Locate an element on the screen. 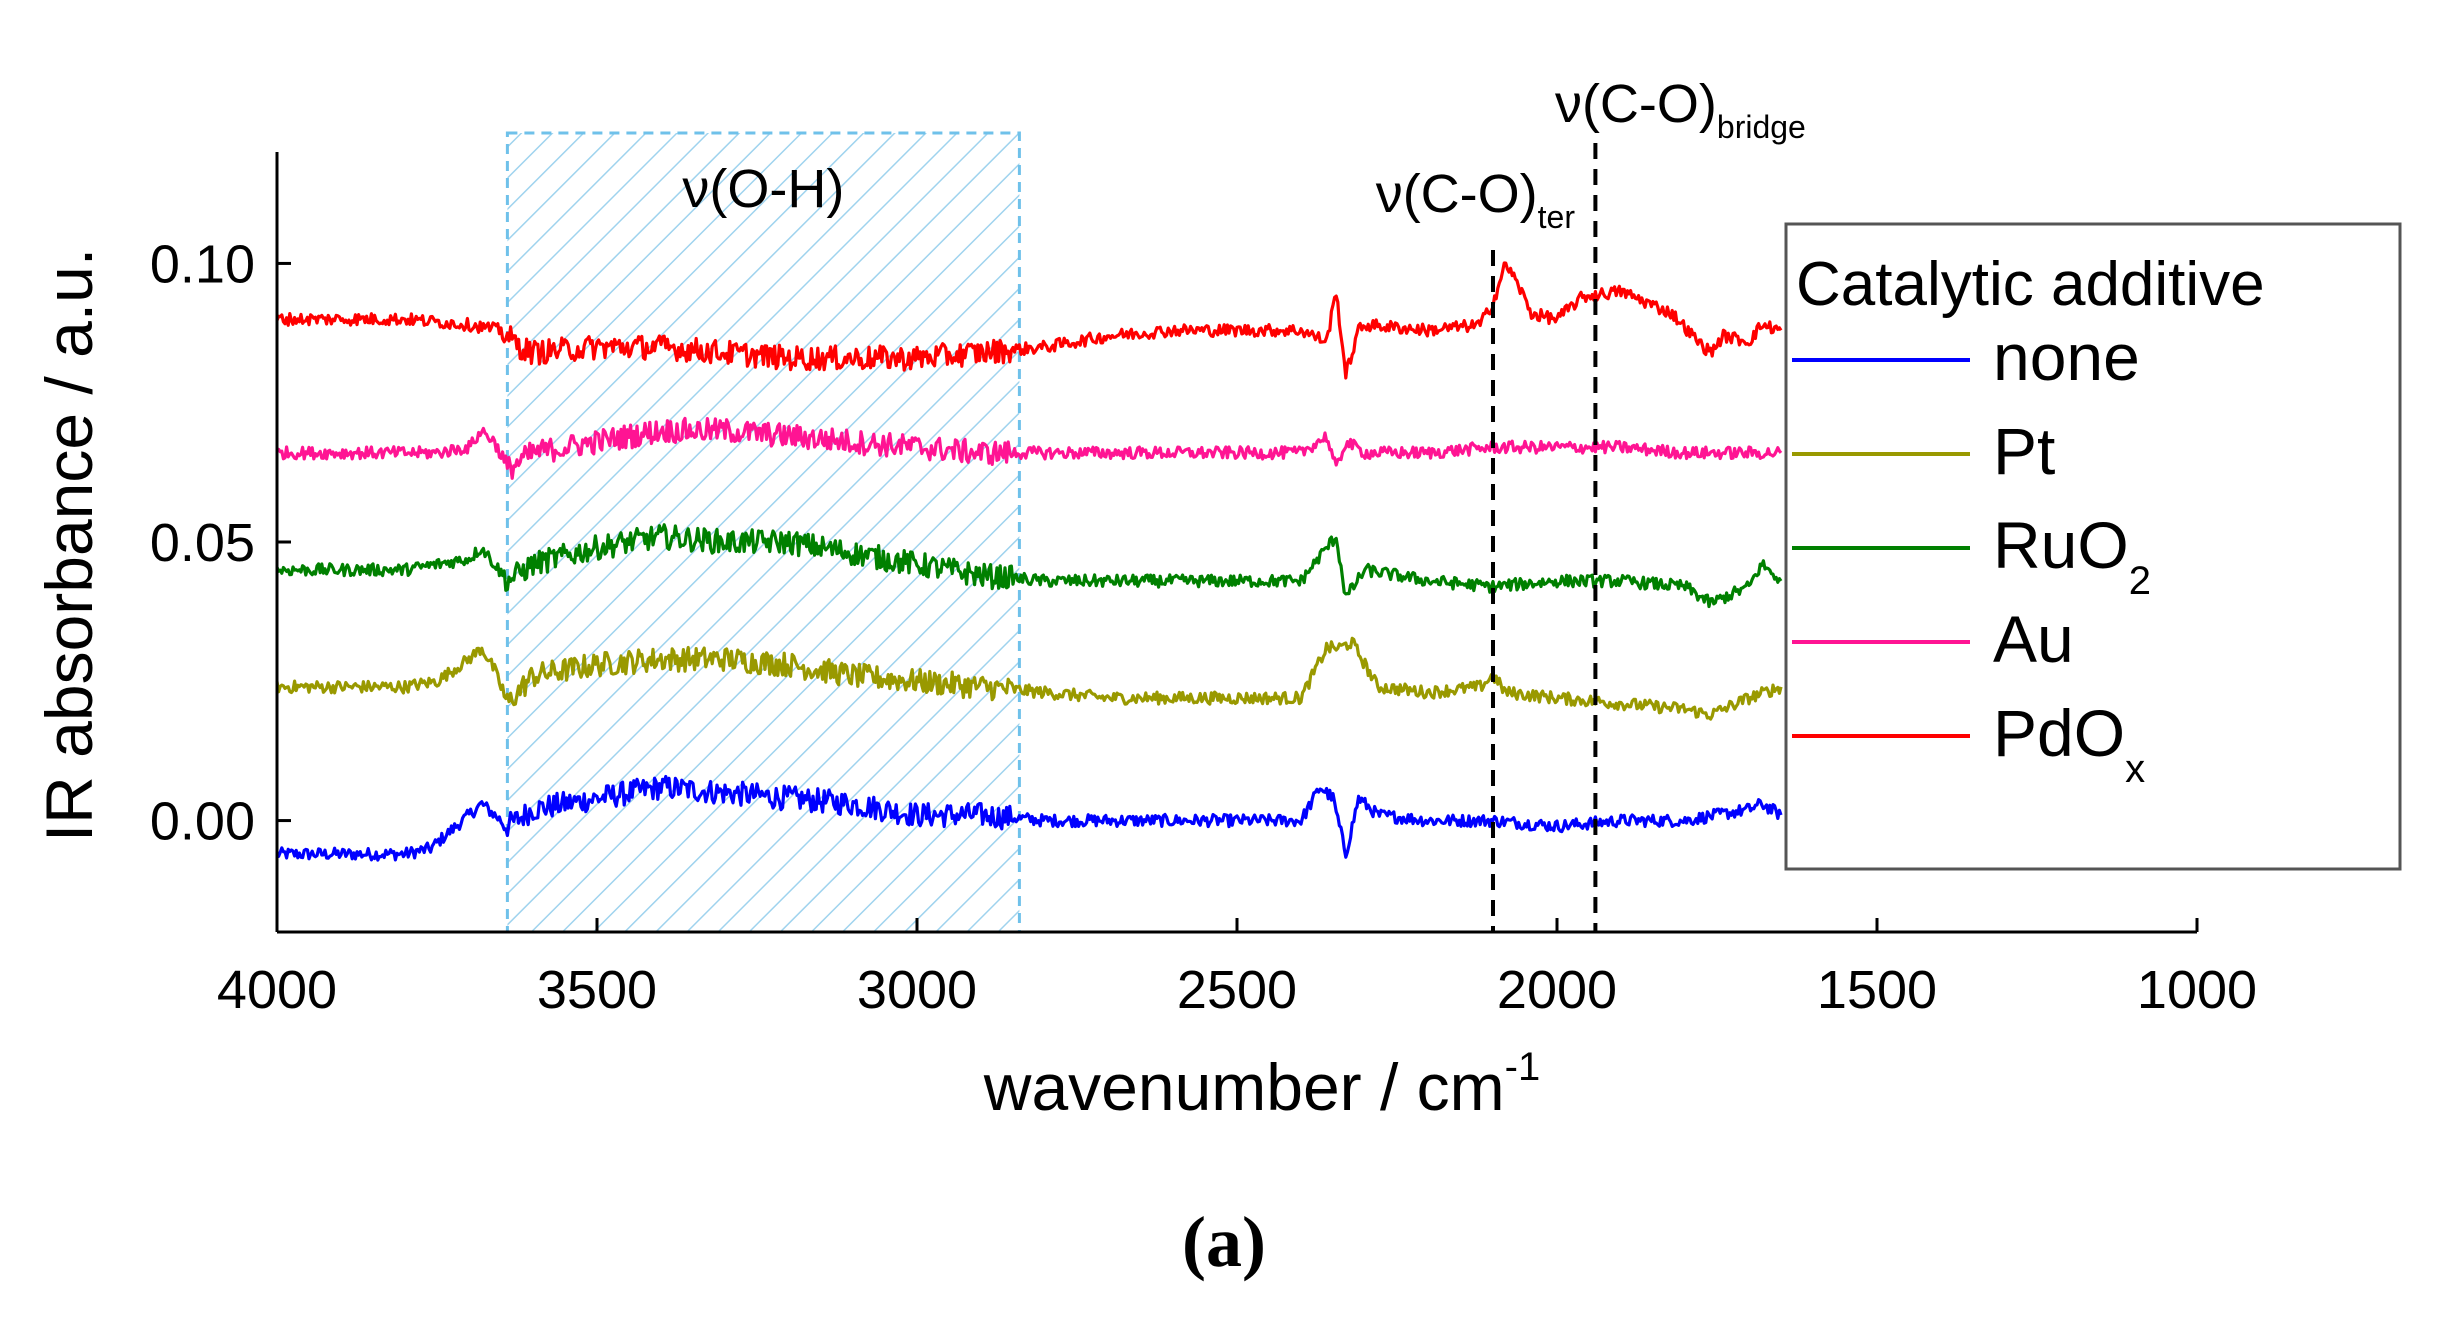  x-ticks: 4000 3500 3000 2500 2000 1500 1000 is located at coordinates (1237, 969).